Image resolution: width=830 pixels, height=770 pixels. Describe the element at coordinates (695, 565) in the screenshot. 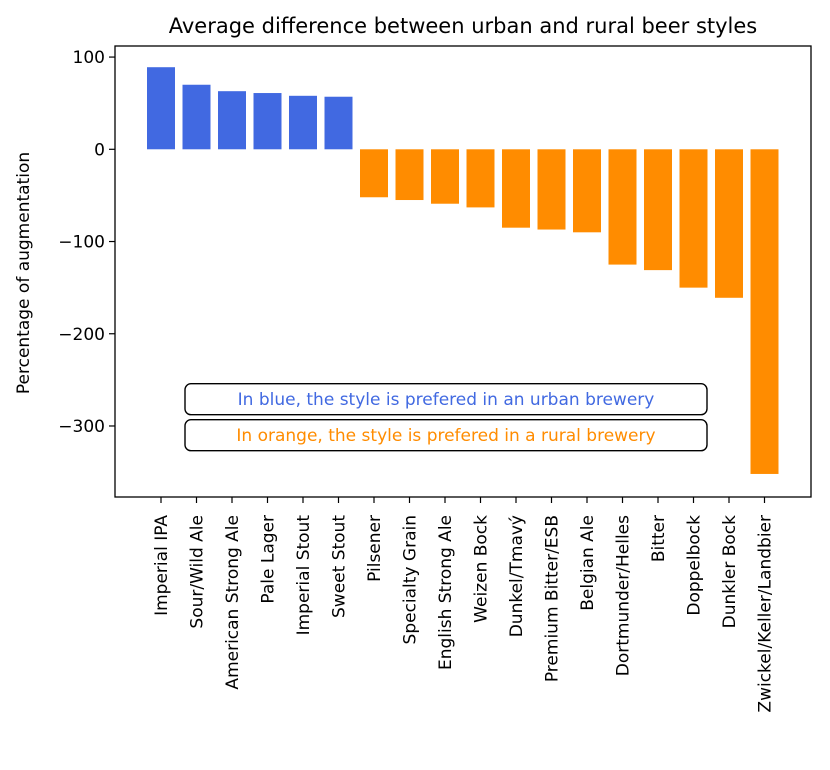

I see `x-tick-label: Doppelbock` at that location.